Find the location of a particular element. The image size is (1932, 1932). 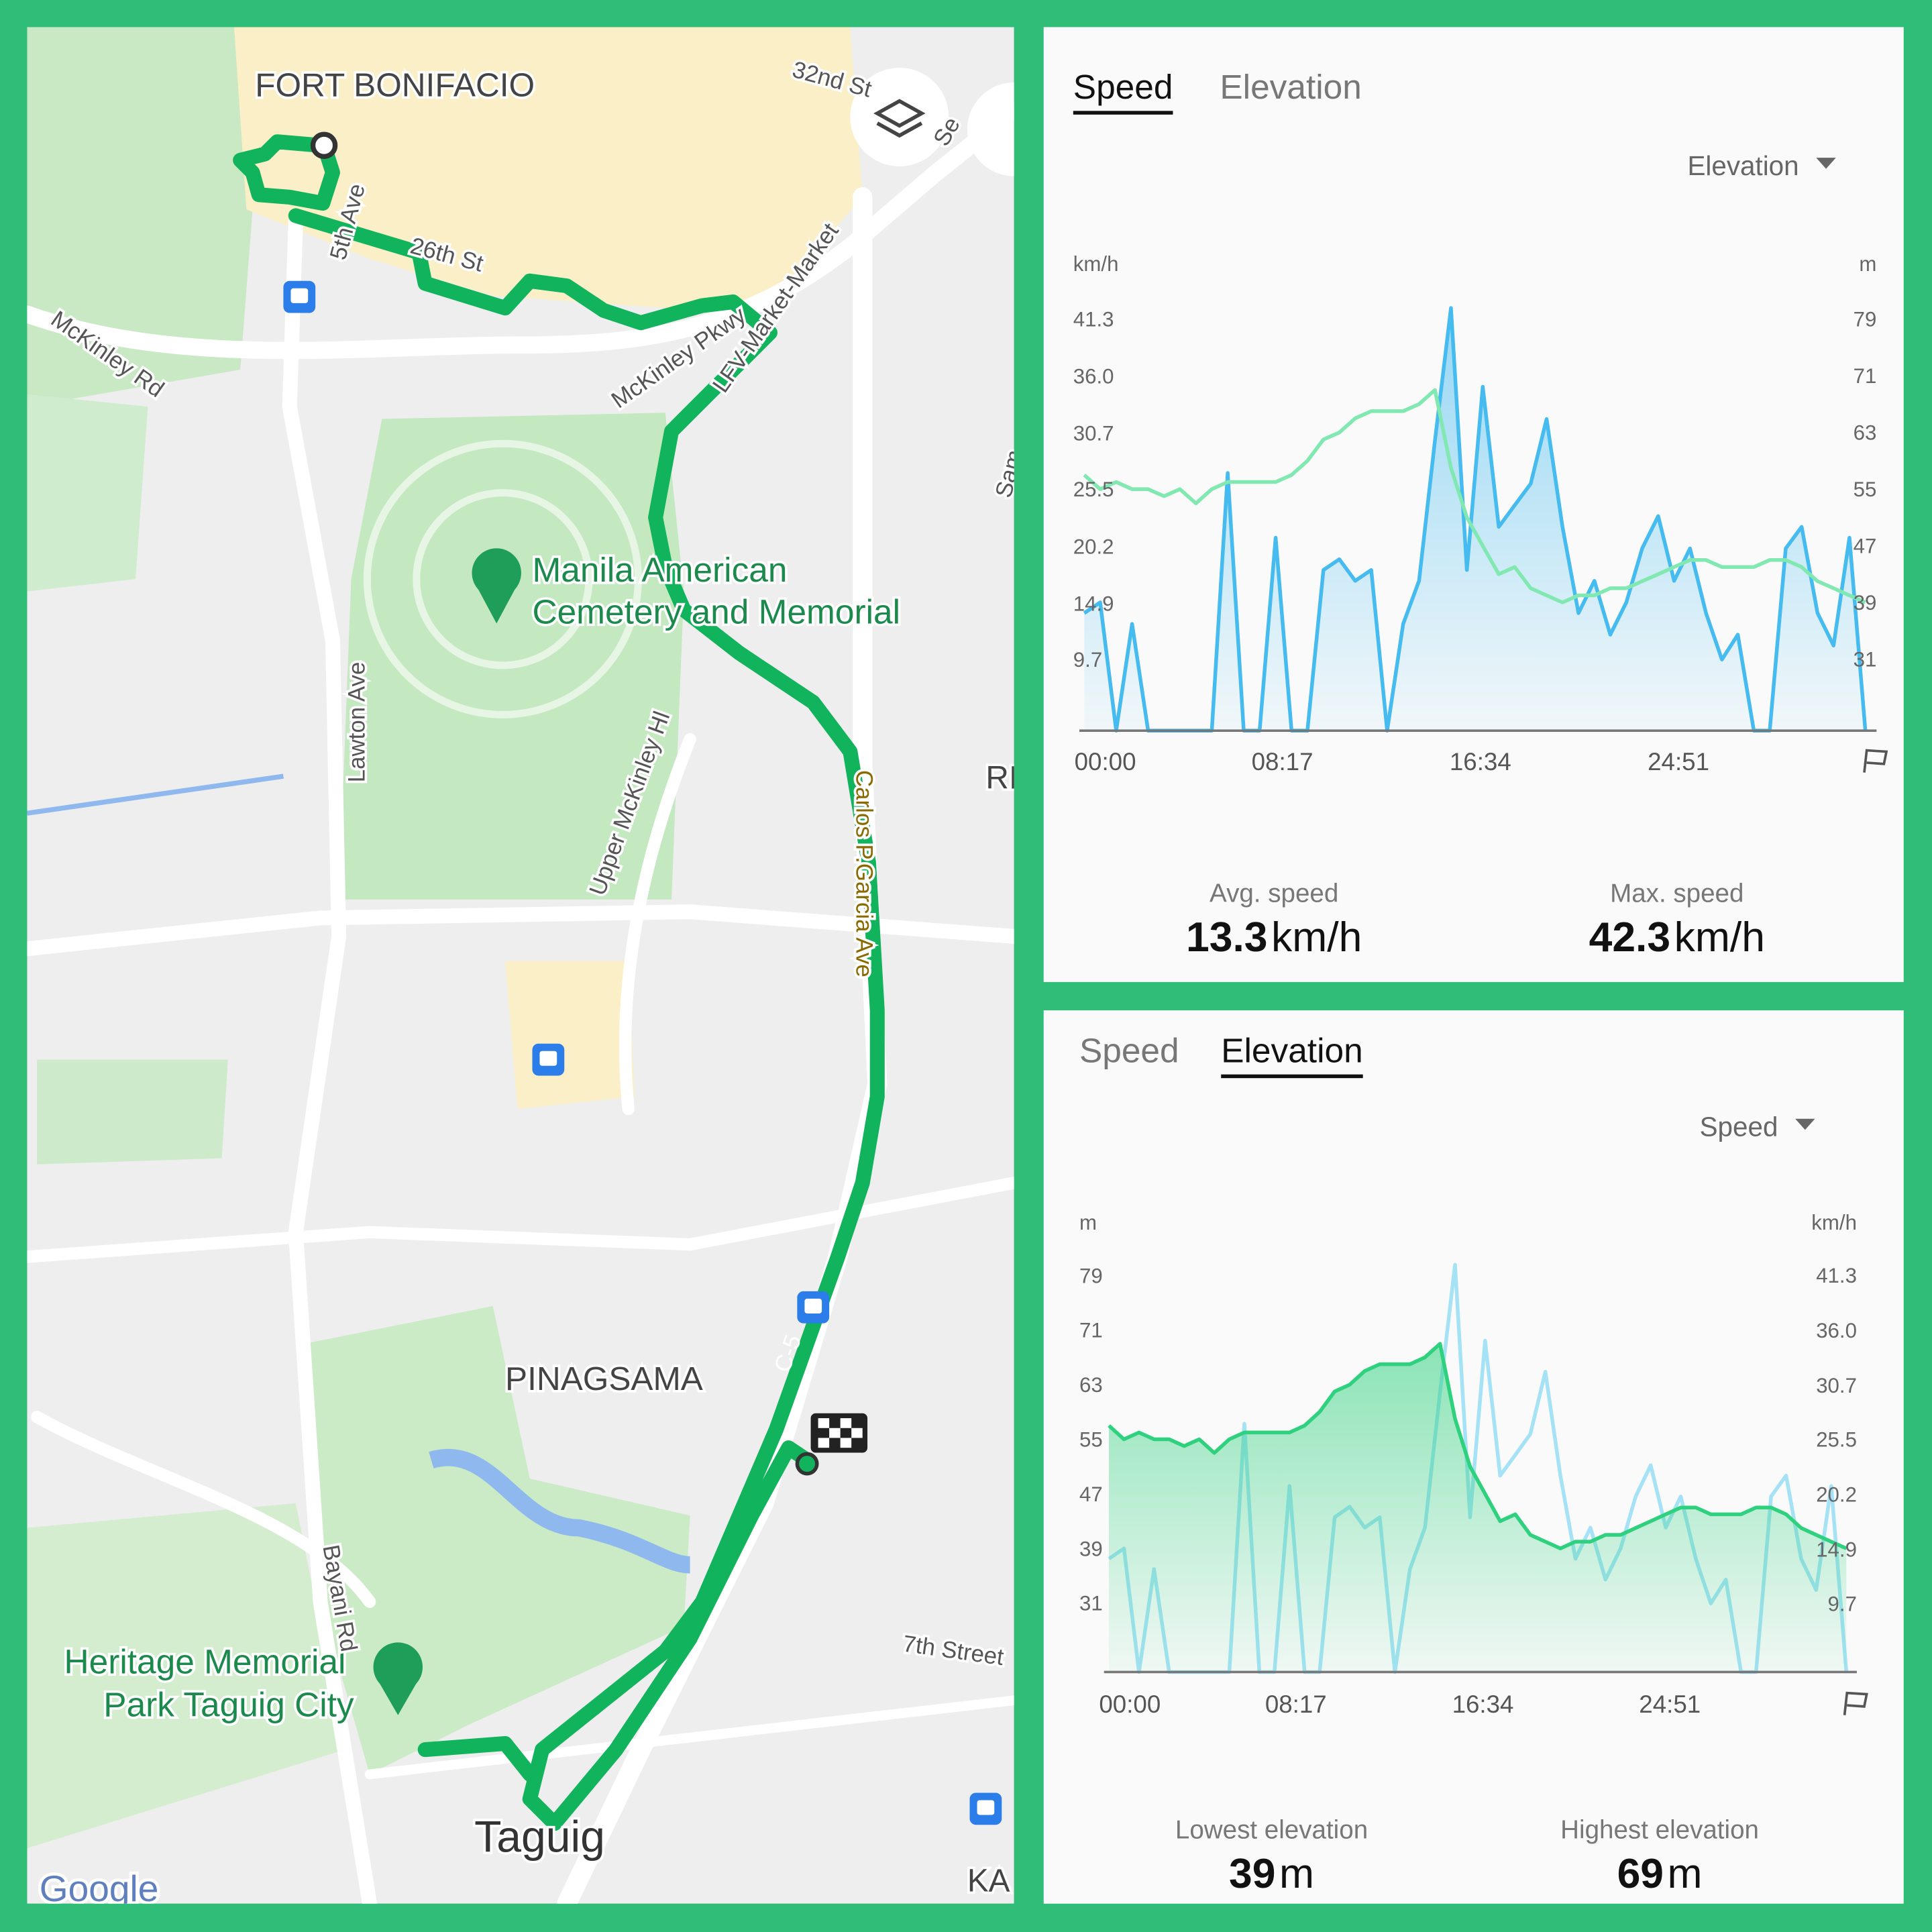

y2-tick-label: 63 is located at coordinates (1865, 433).